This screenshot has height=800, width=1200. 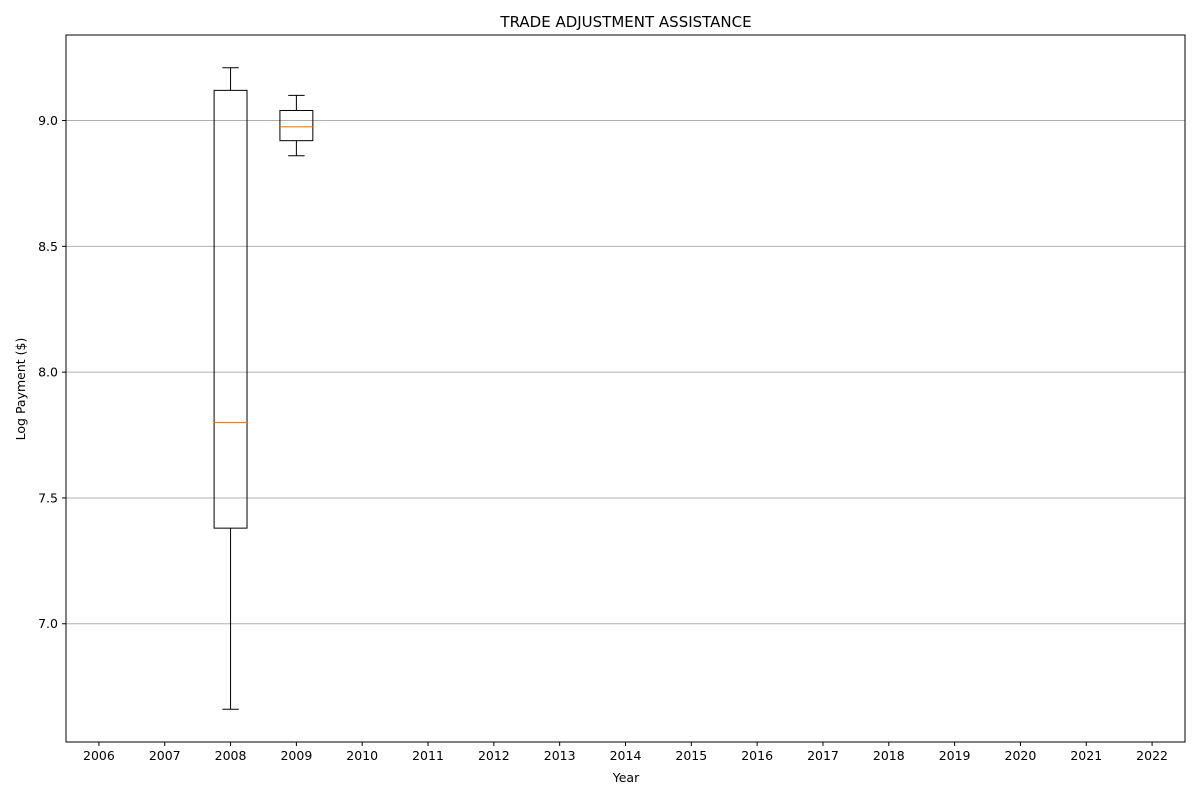 What do you see at coordinates (560, 755) in the screenshot?
I see `x-tick-label: 2013` at bounding box center [560, 755].